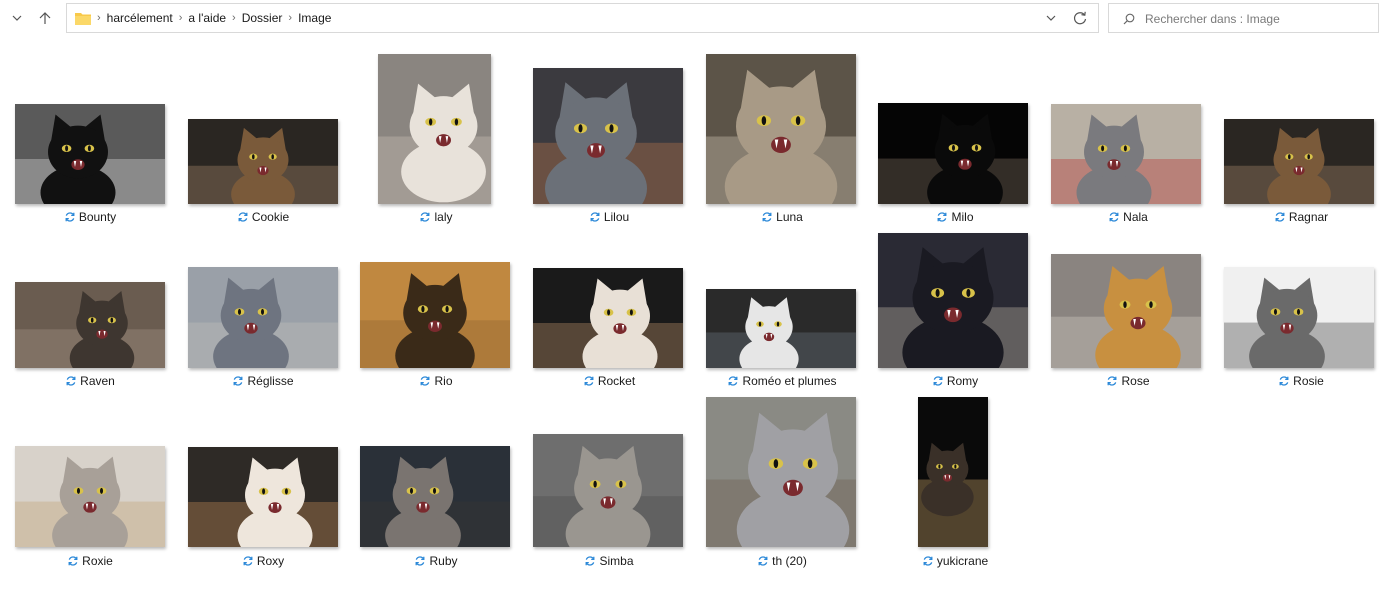 The image size is (1383, 590). I want to click on file-item-roxy: Roxy, so click(263, 481).